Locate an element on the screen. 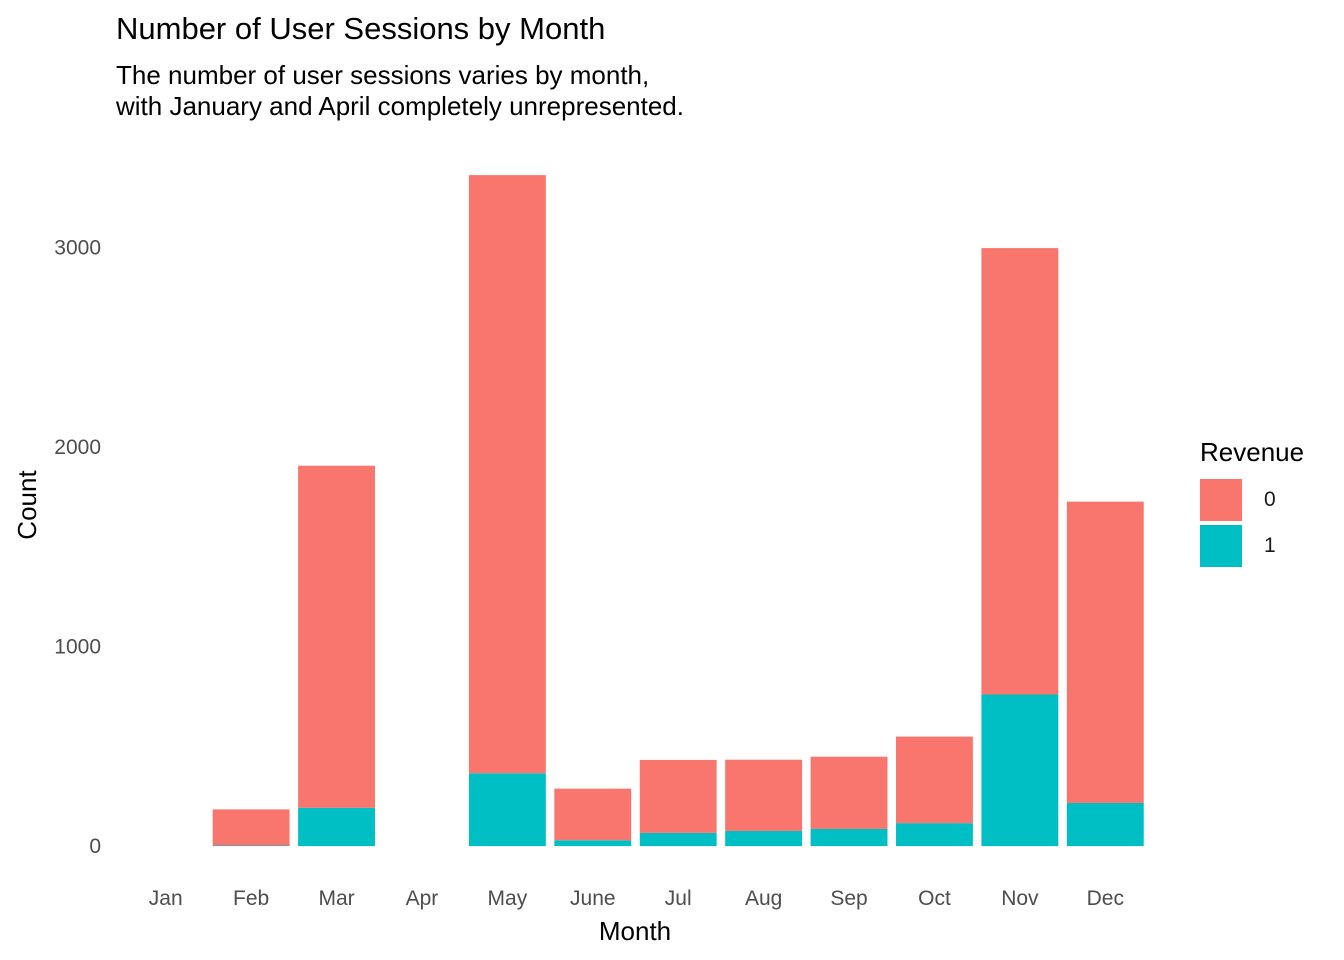 The width and height of the screenshot is (1344, 960). legend: Revenue 0 1 is located at coordinates (1252, 502).